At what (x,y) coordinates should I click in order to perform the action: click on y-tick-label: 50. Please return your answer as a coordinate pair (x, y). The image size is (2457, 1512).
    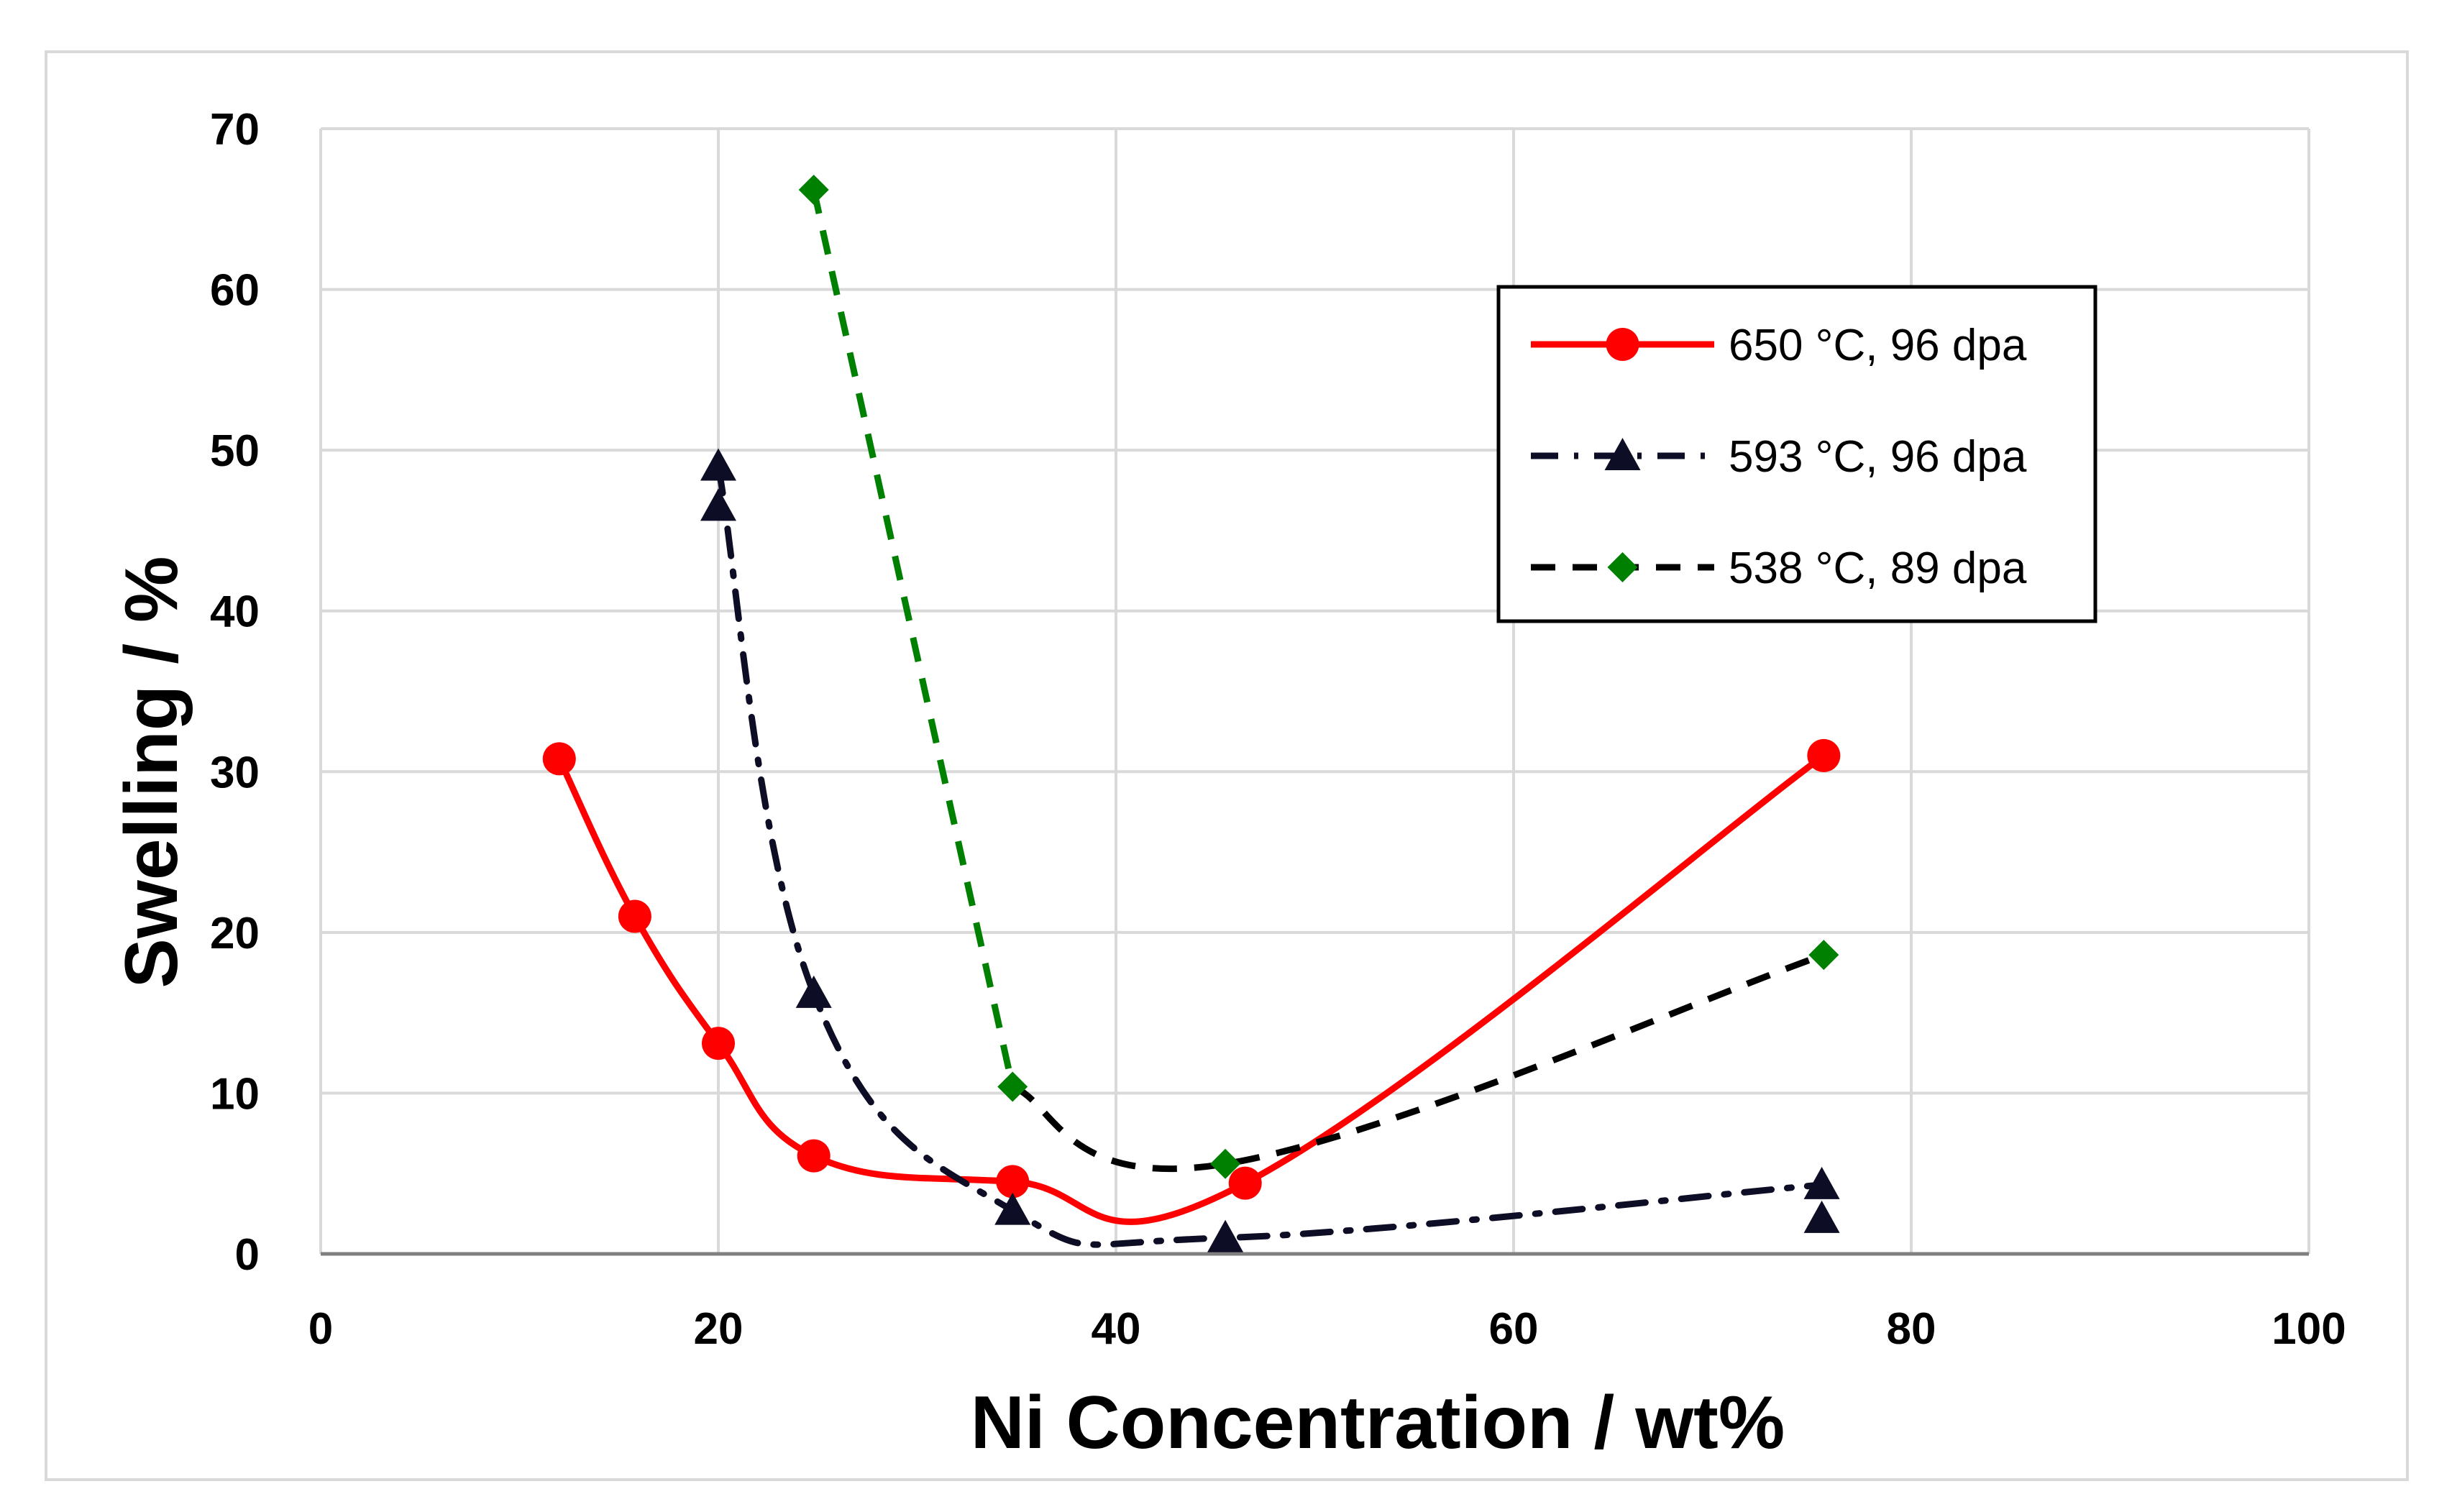
    Looking at the image, I should click on (235, 451).